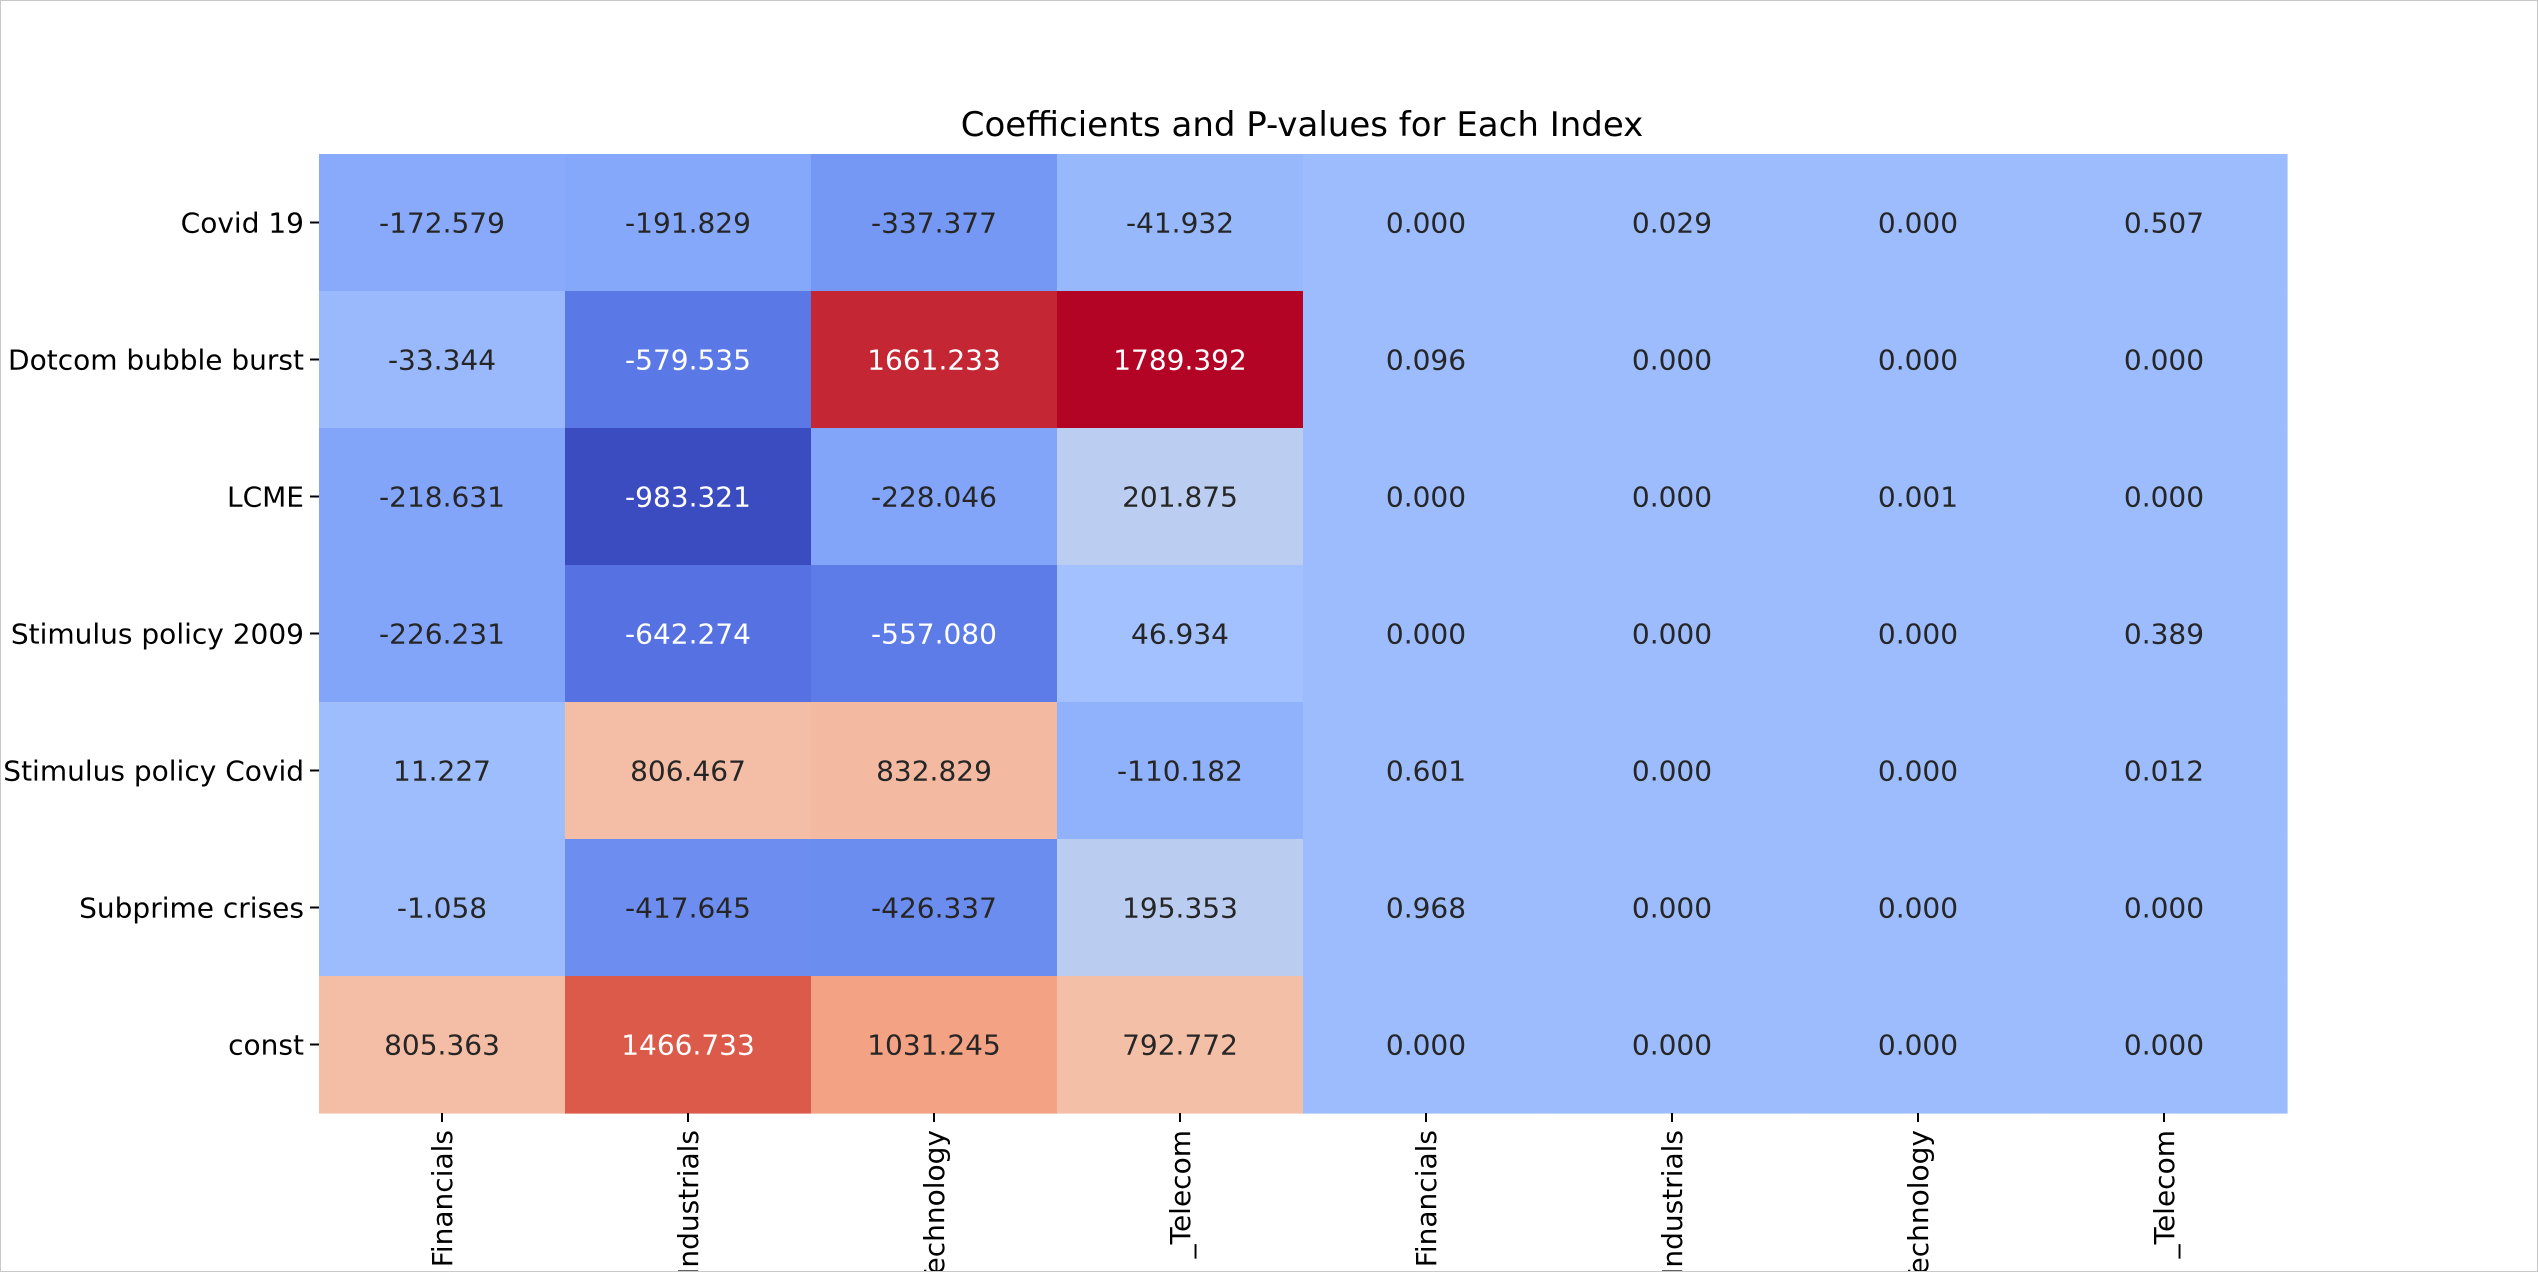 The width and height of the screenshot is (2538, 1272). What do you see at coordinates (1672, 223) in the screenshot?
I see `cell-value-label: 0.029` at bounding box center [1672, 223].